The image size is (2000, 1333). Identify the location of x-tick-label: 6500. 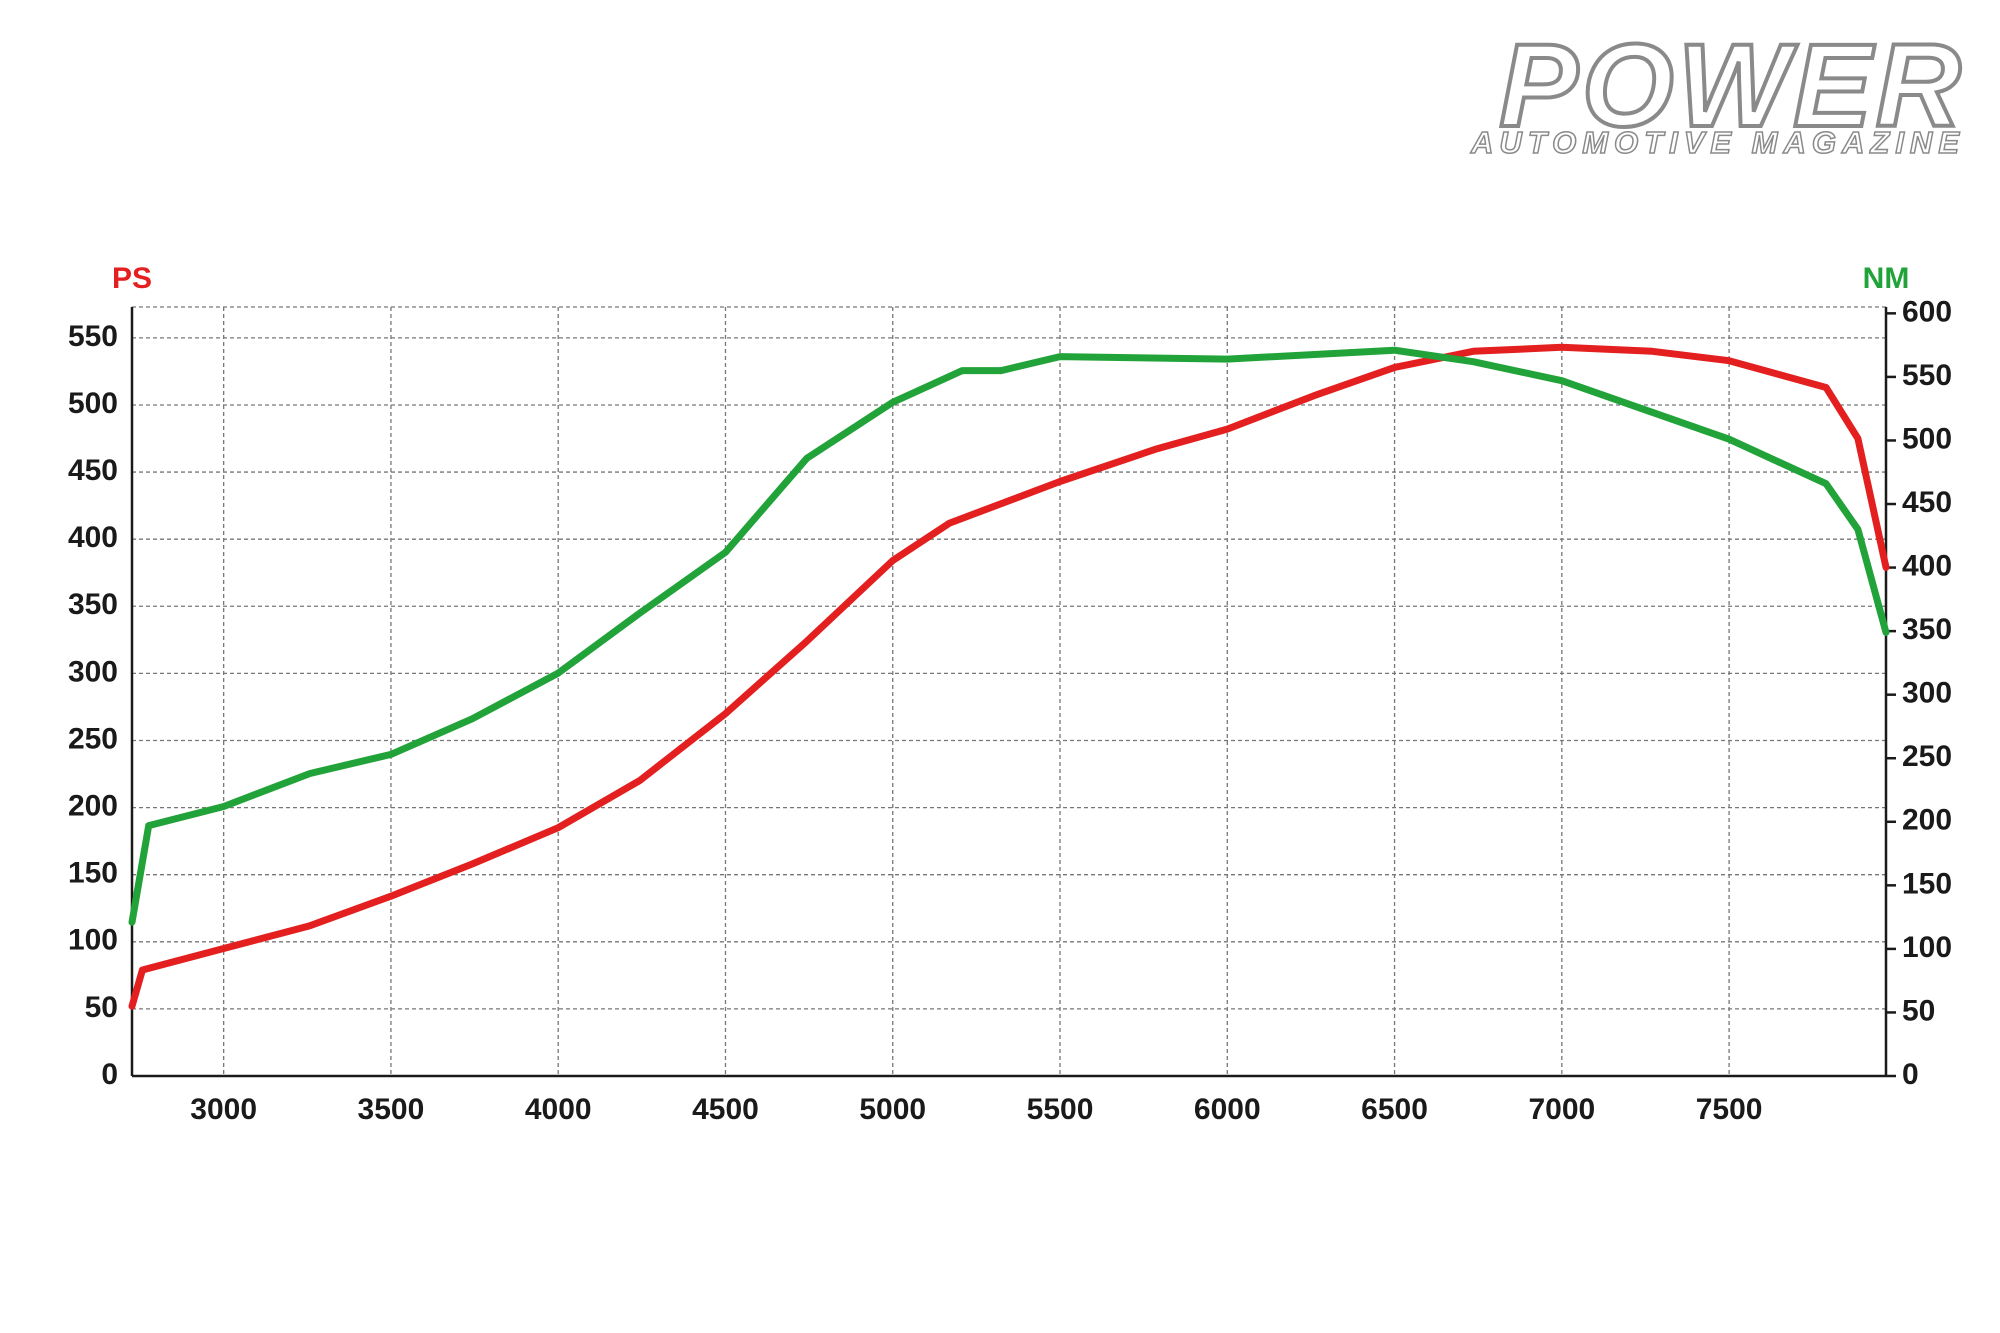
(1394, 1109).